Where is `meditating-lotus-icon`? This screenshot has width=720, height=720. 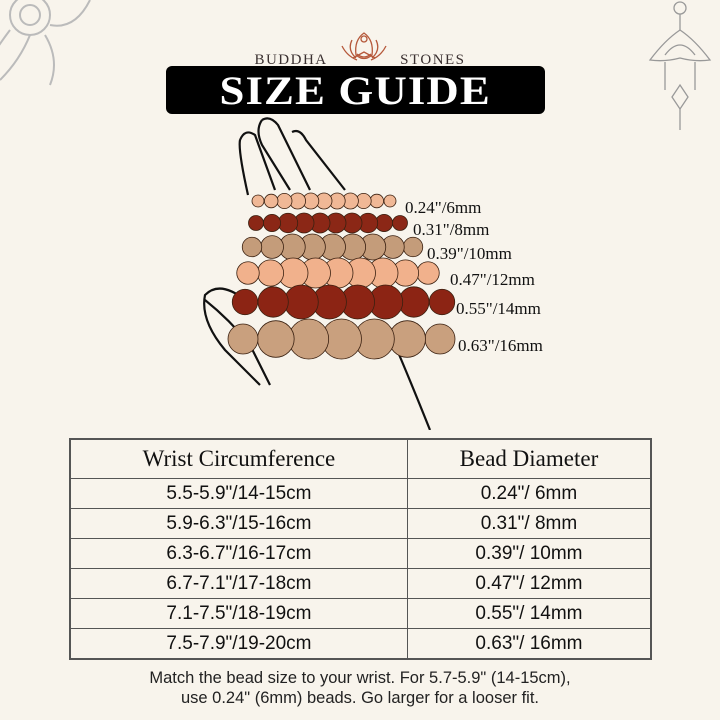 meditating-lotus-icon is located at coordinates (364, 46).